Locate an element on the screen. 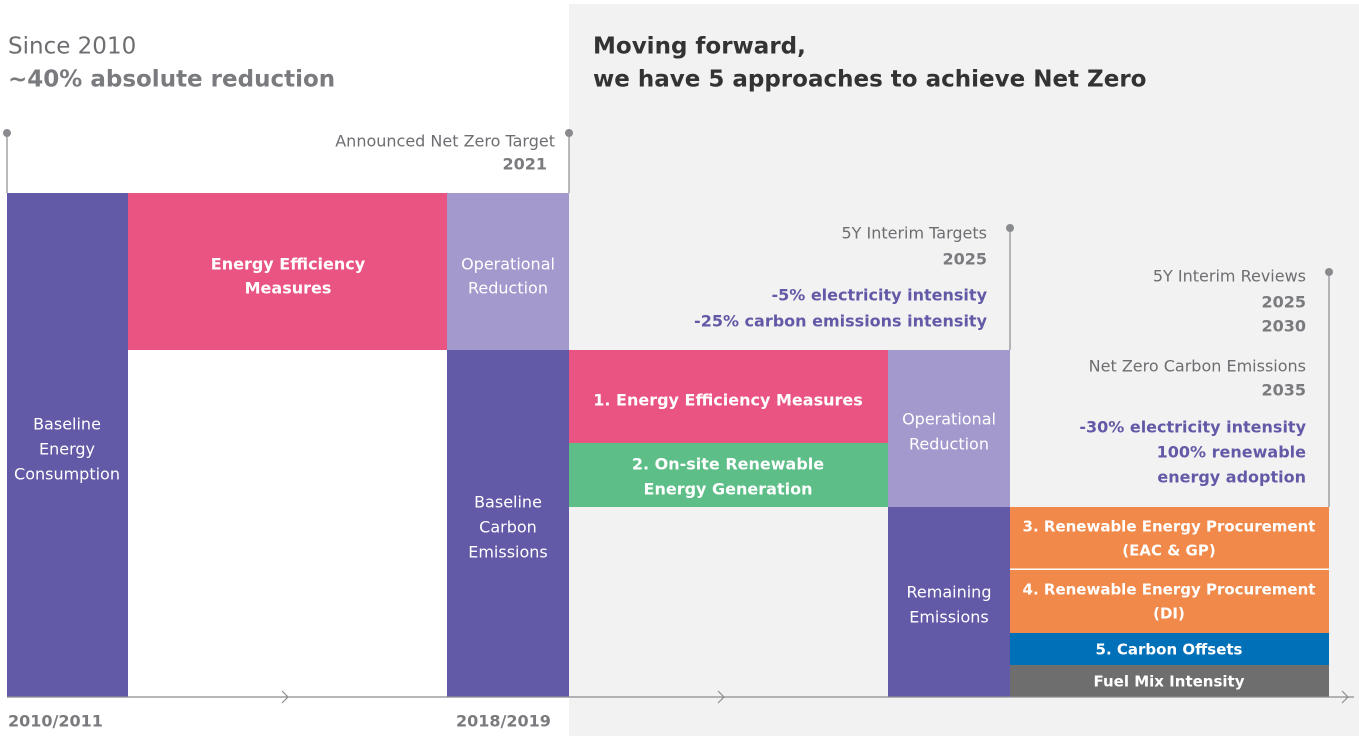 Image resolution: width=1359 pixels, height=736 pixels. block-label: 4. Renewable Energy Procurement is located at coordinates (1169, 590).